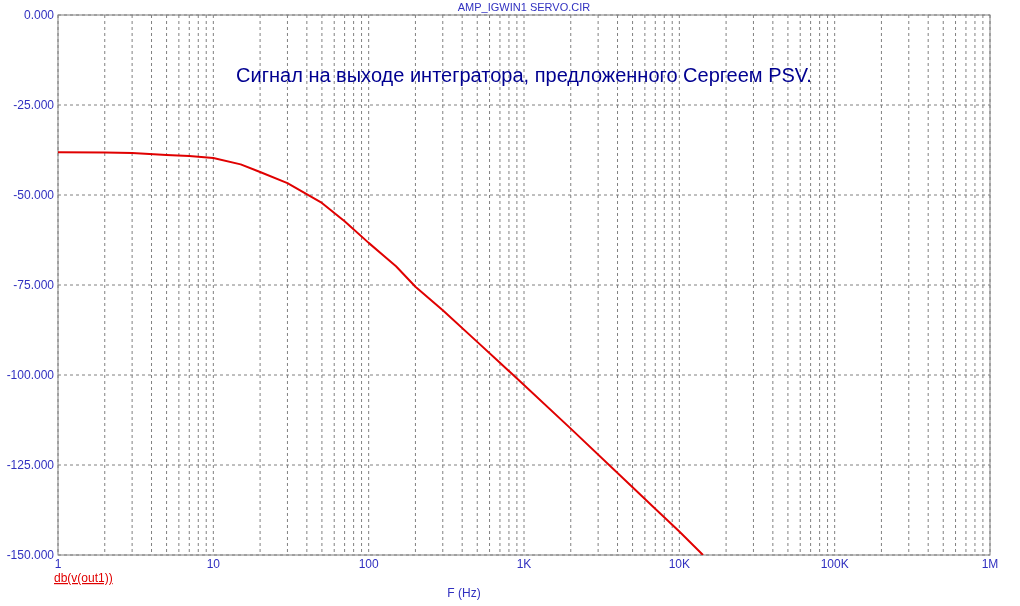 The height and width of the screenshot is (606, 1020). Describe the element at coordinates (679, 564) in the screenshot. I see `x-tick-label: 10K` at that location.